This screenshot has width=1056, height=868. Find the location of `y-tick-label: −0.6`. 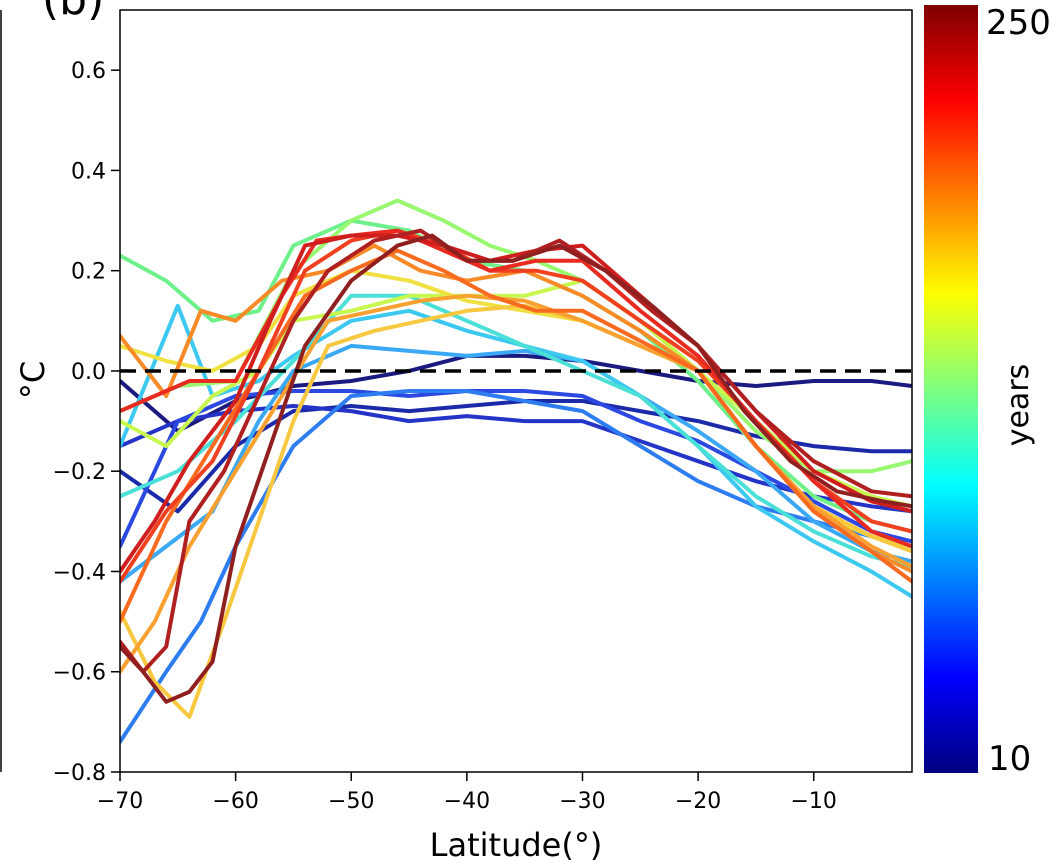

y-tick-label: −0.6 is located at coordinates (79, 673).